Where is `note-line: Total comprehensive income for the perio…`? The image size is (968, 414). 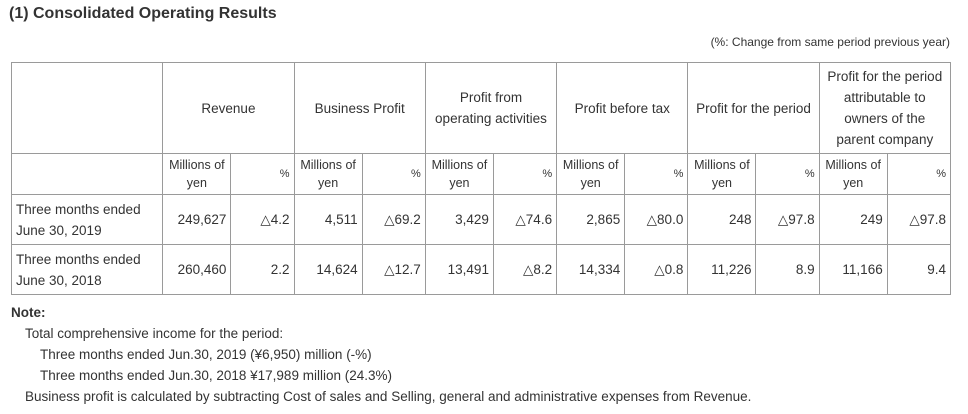 note-line: Total comprehensive income for the perio… is located at coordinates (154, 333).